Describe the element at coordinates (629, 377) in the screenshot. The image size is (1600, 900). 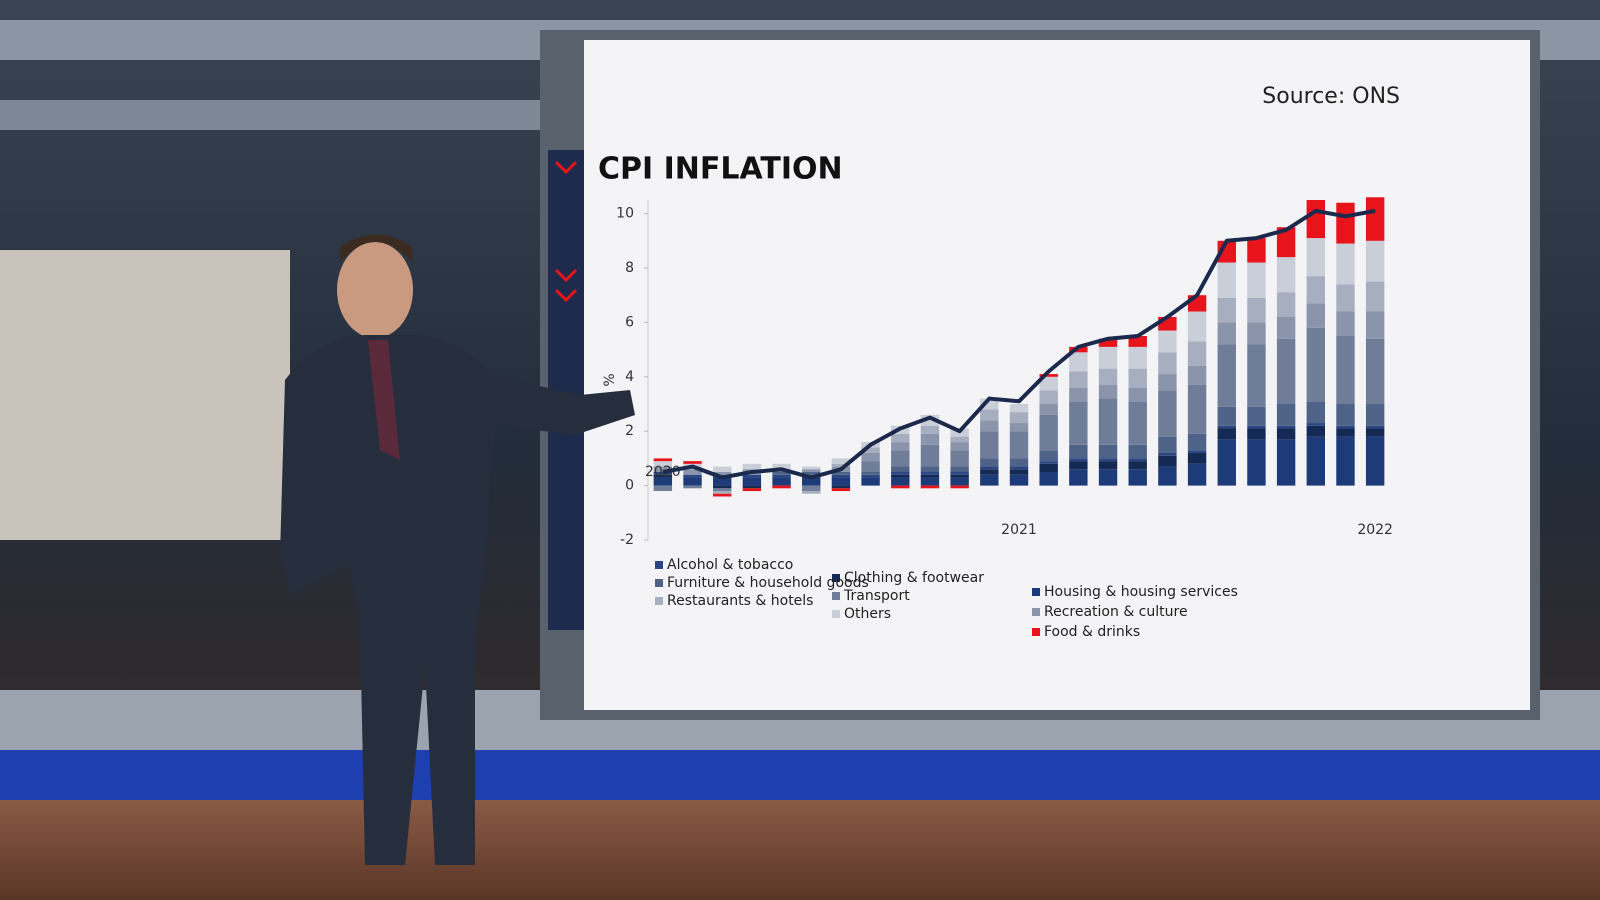
I see `y-tick-label: 4` at that location.